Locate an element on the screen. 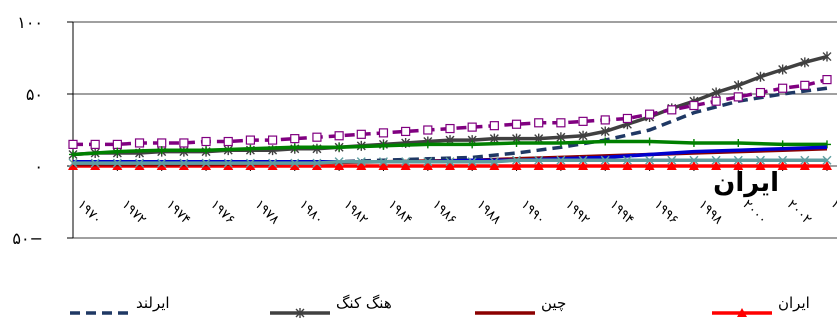 The image size is (837, 322). legend-item: چین is located at coordinates (520, 304).